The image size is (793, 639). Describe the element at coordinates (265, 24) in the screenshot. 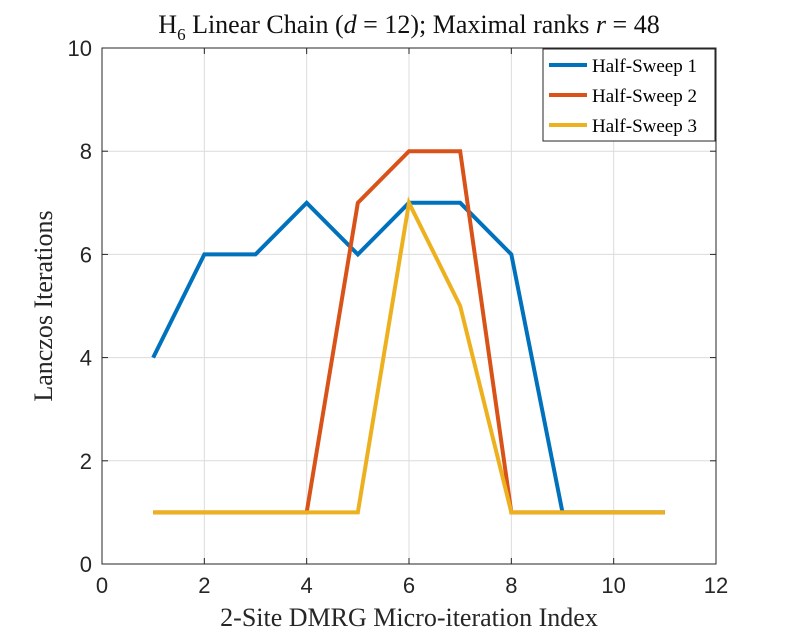

I see `title-middle: Linear Chain (` at that location.